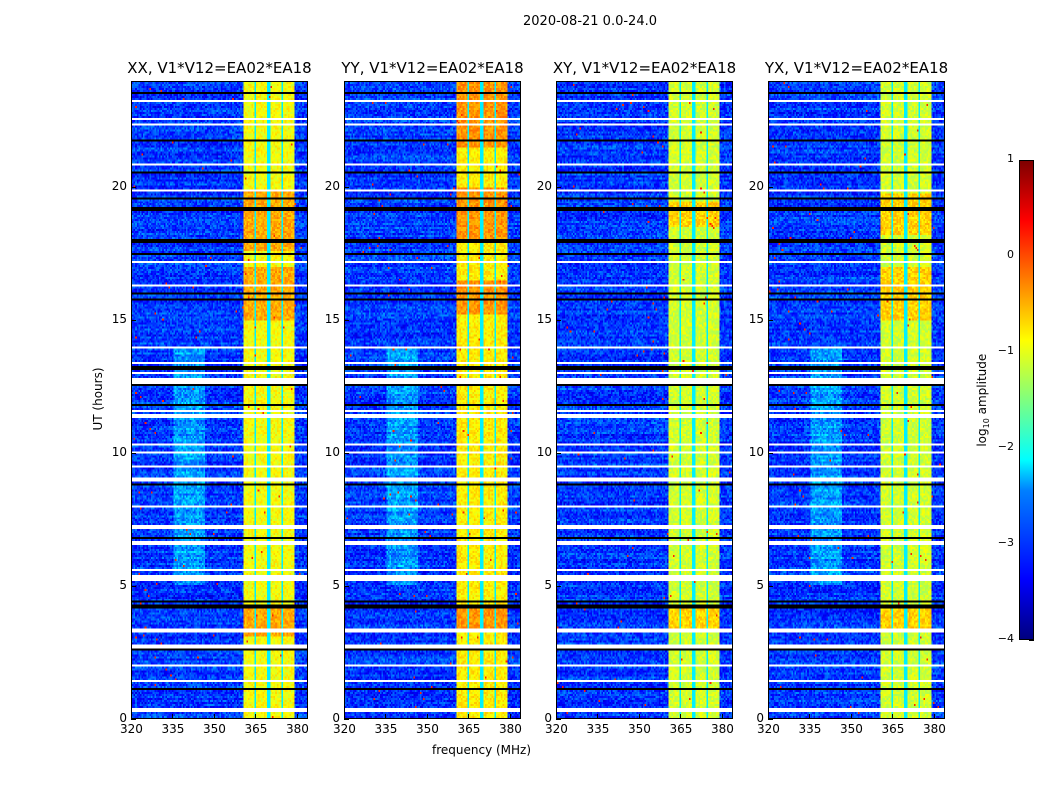  What do you see at coordinates (1005, 542) in the screenshot?
I see `colorbar-tick-label: −3` at bounding box center [1005, 542].